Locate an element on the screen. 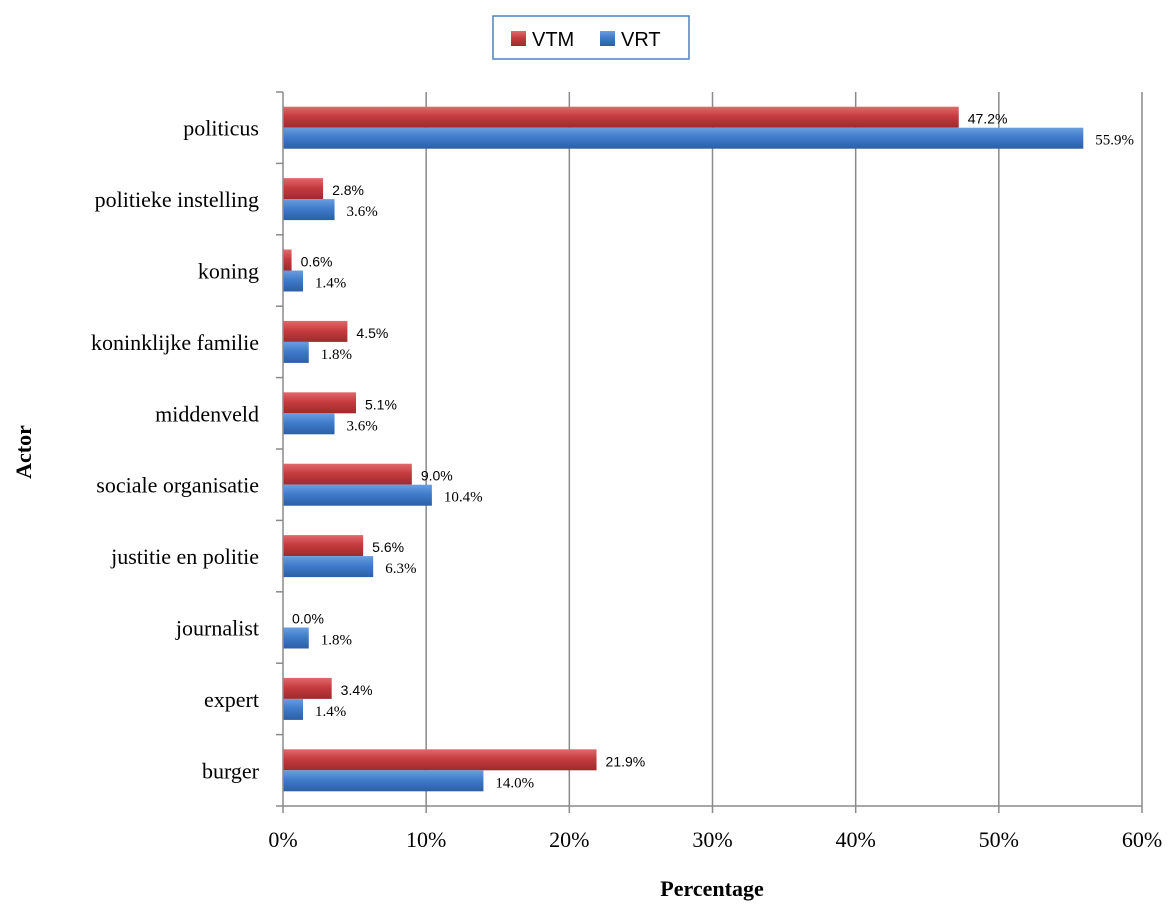 The image size is (1173, 910). x-tick-label: 20% is located at coordinates (569, 839).